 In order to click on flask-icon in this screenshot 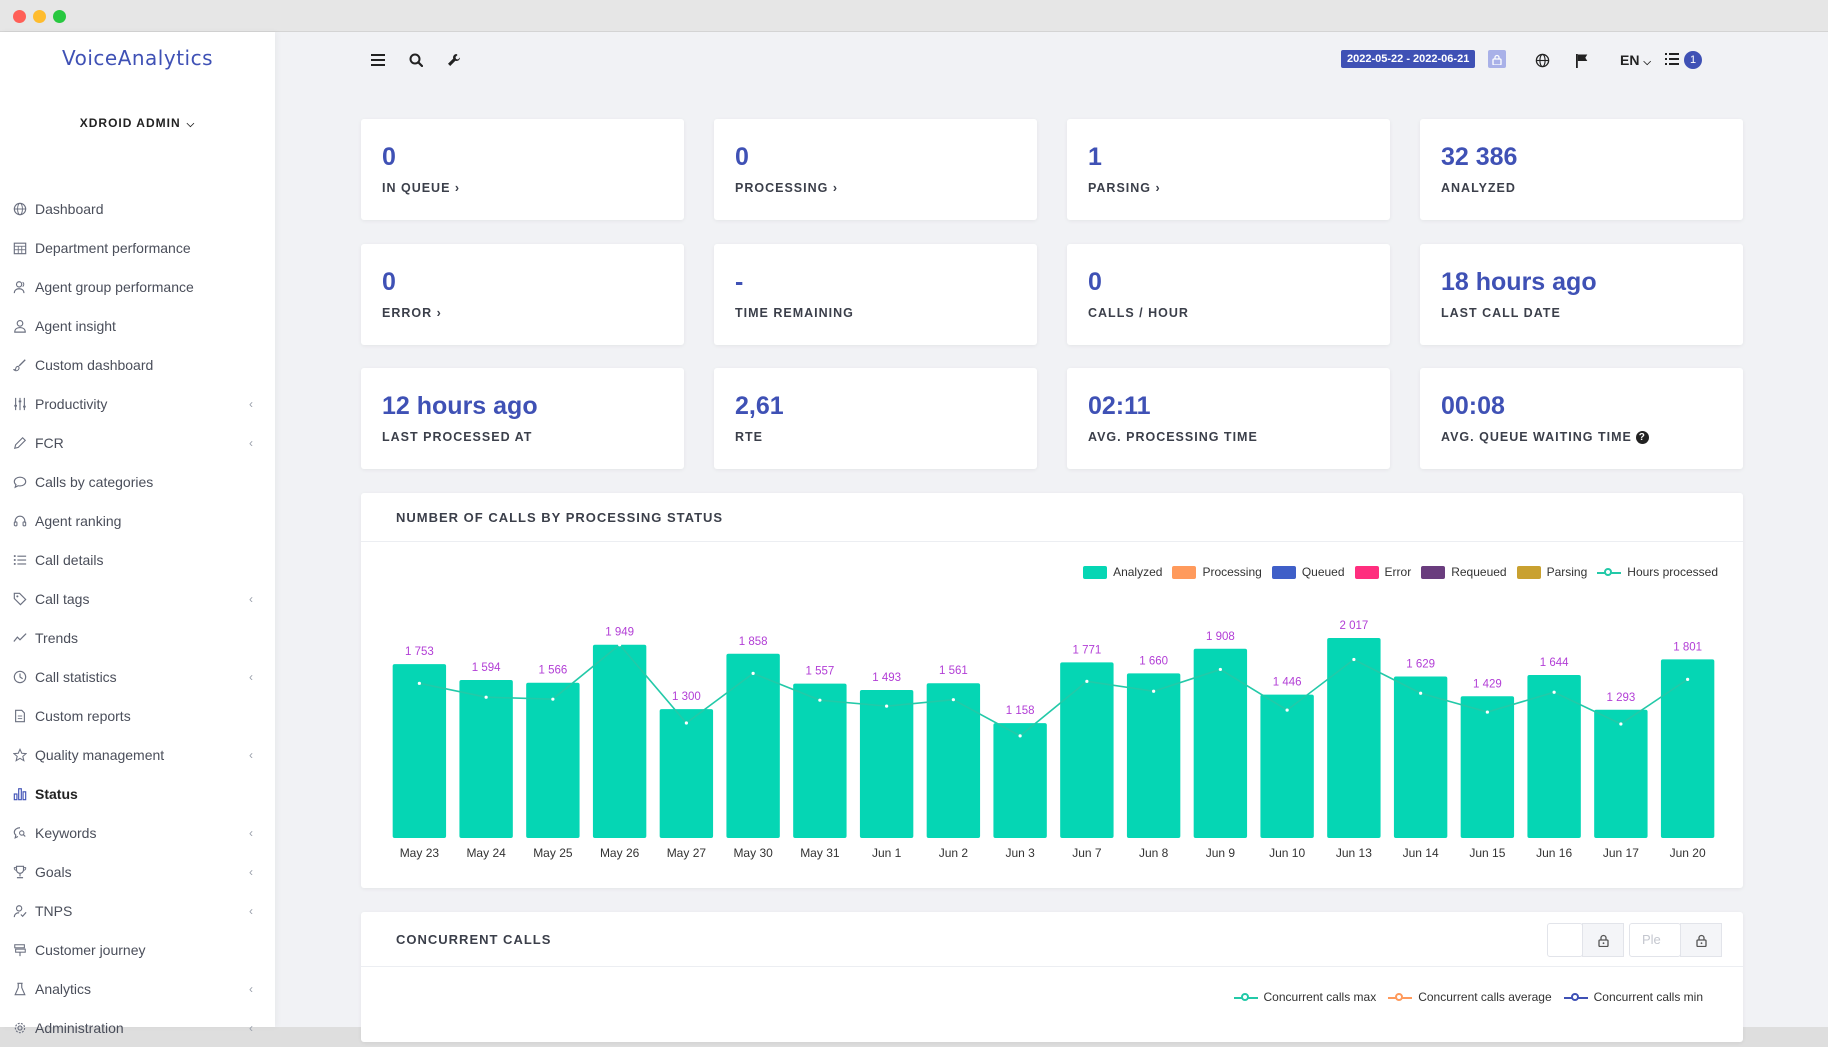, I will do `click(20, 989)`.